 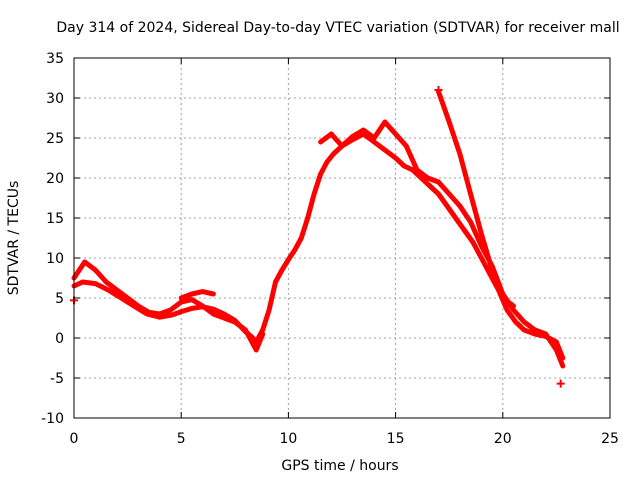 I want to click on y-tick-label: 10, so click(x=55, y=259).